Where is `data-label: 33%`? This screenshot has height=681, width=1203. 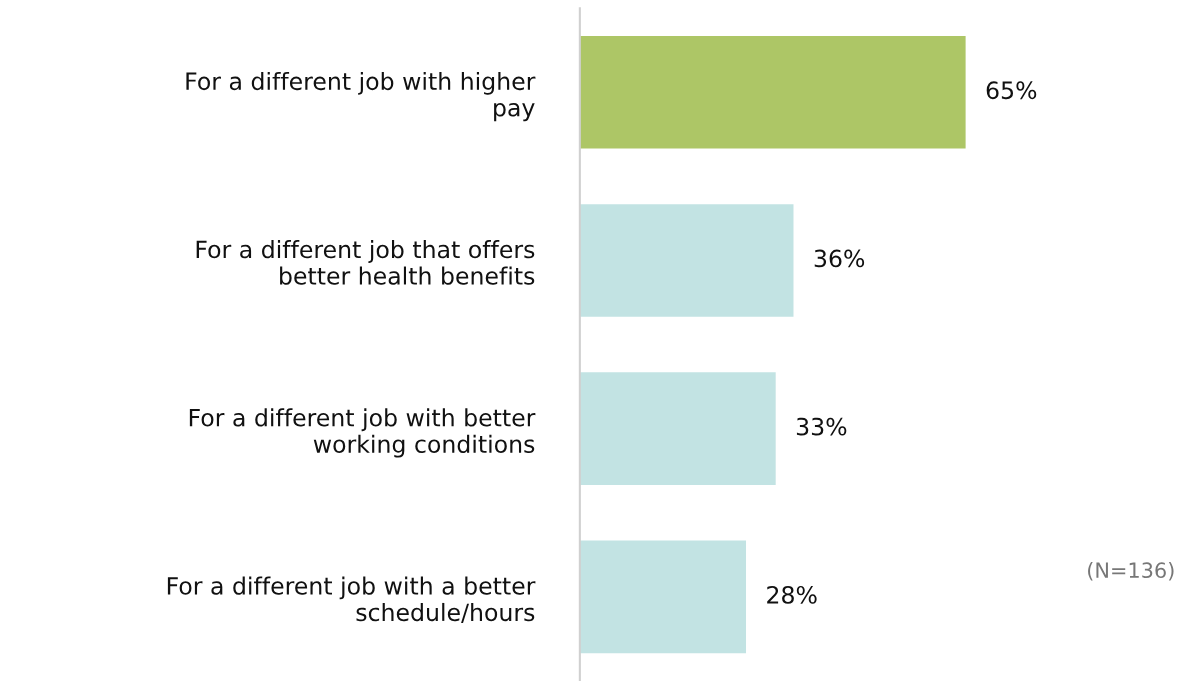
data-label: 33% is located at coordinates (821, 426).